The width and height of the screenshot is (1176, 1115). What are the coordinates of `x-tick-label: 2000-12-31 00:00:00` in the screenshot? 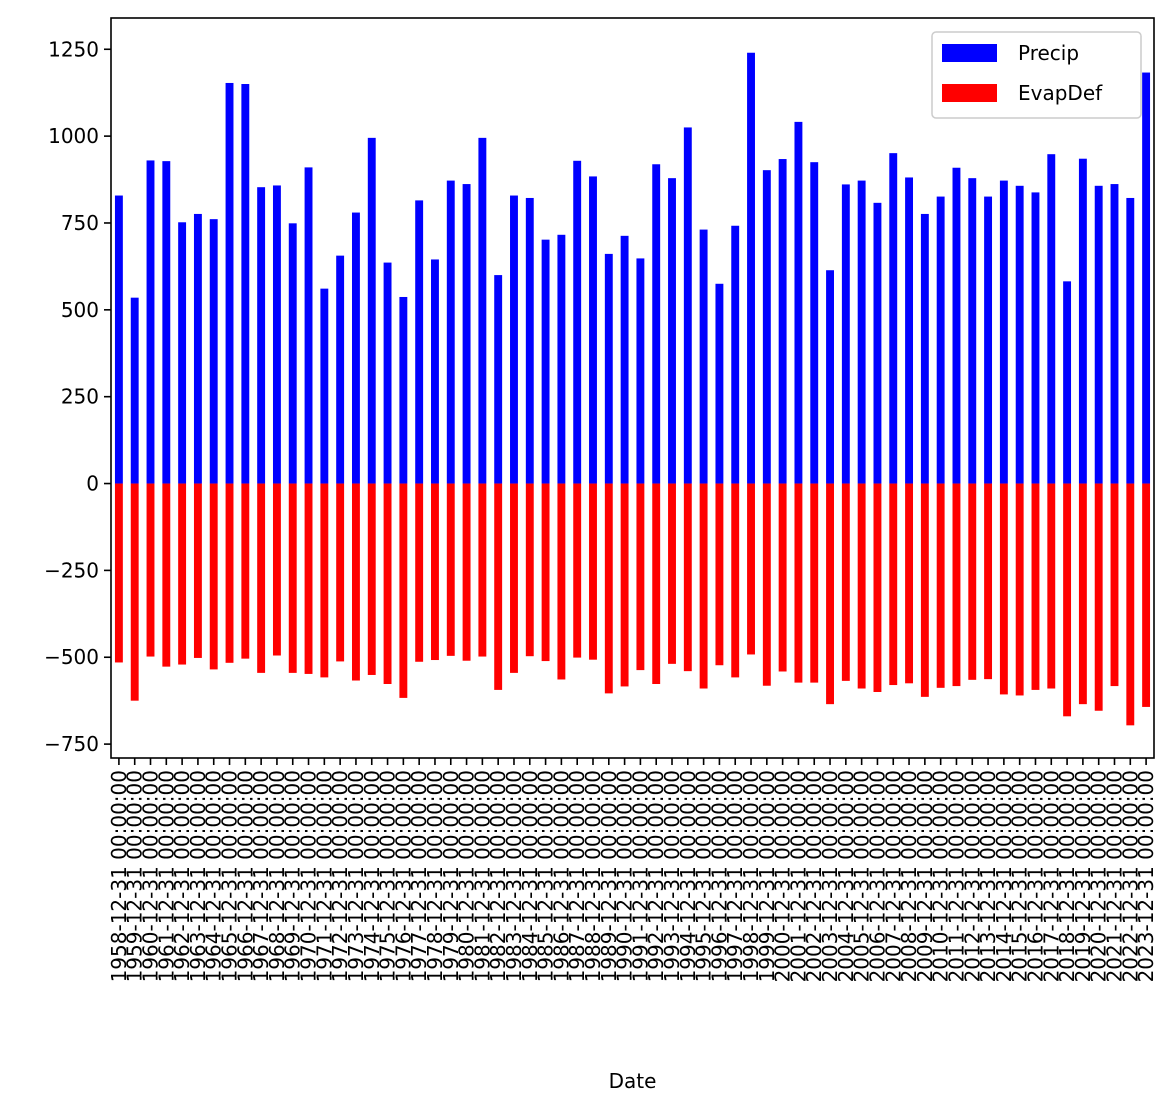 It's located at (783, 876).